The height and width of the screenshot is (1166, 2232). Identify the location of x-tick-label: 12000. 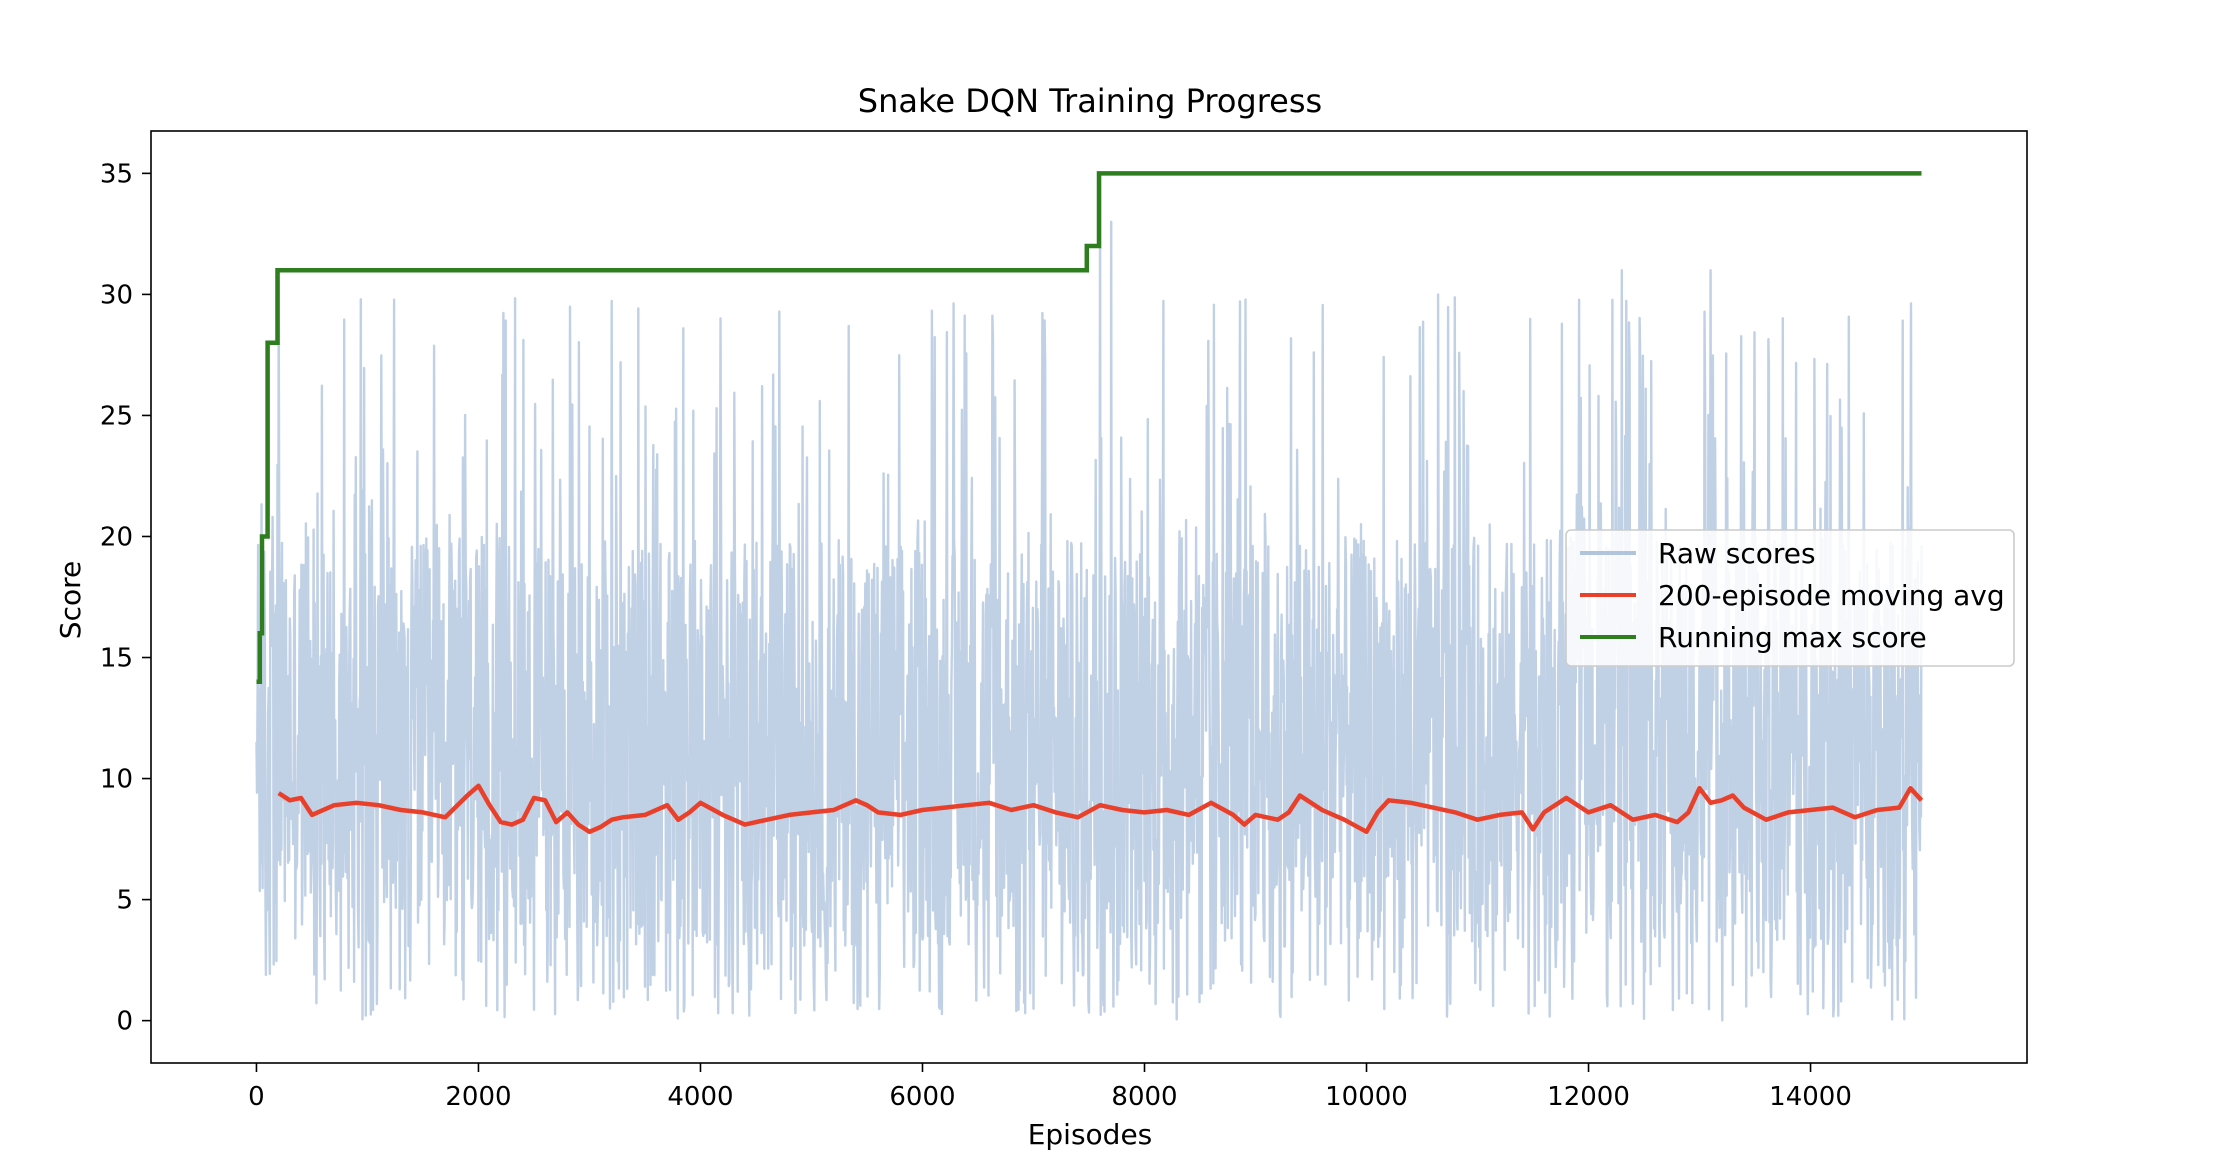
(1588, 1097).